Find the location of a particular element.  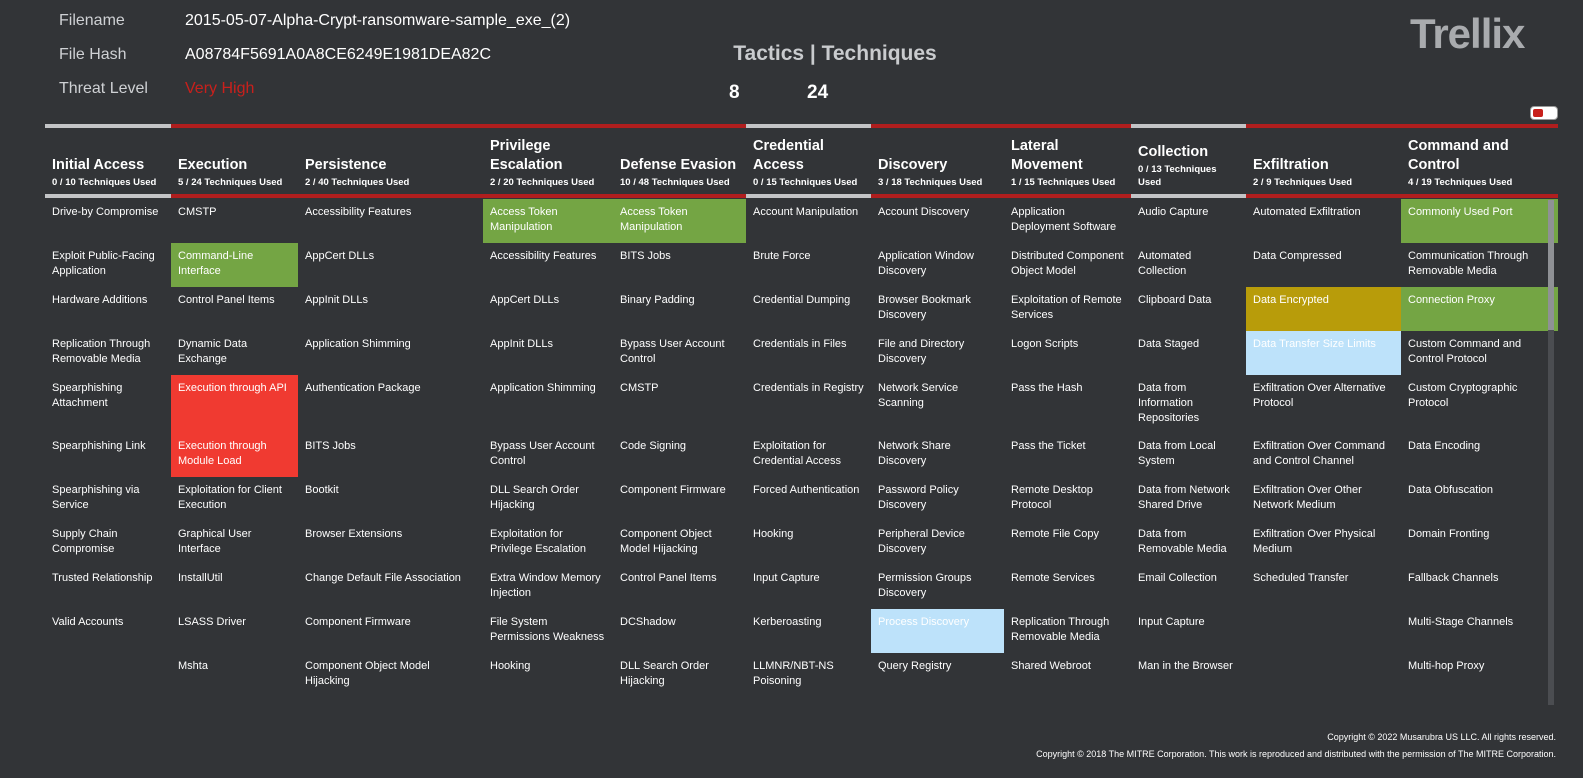

technique-cell: Multi-Stage Channels is located at coordinates (1461, 622).